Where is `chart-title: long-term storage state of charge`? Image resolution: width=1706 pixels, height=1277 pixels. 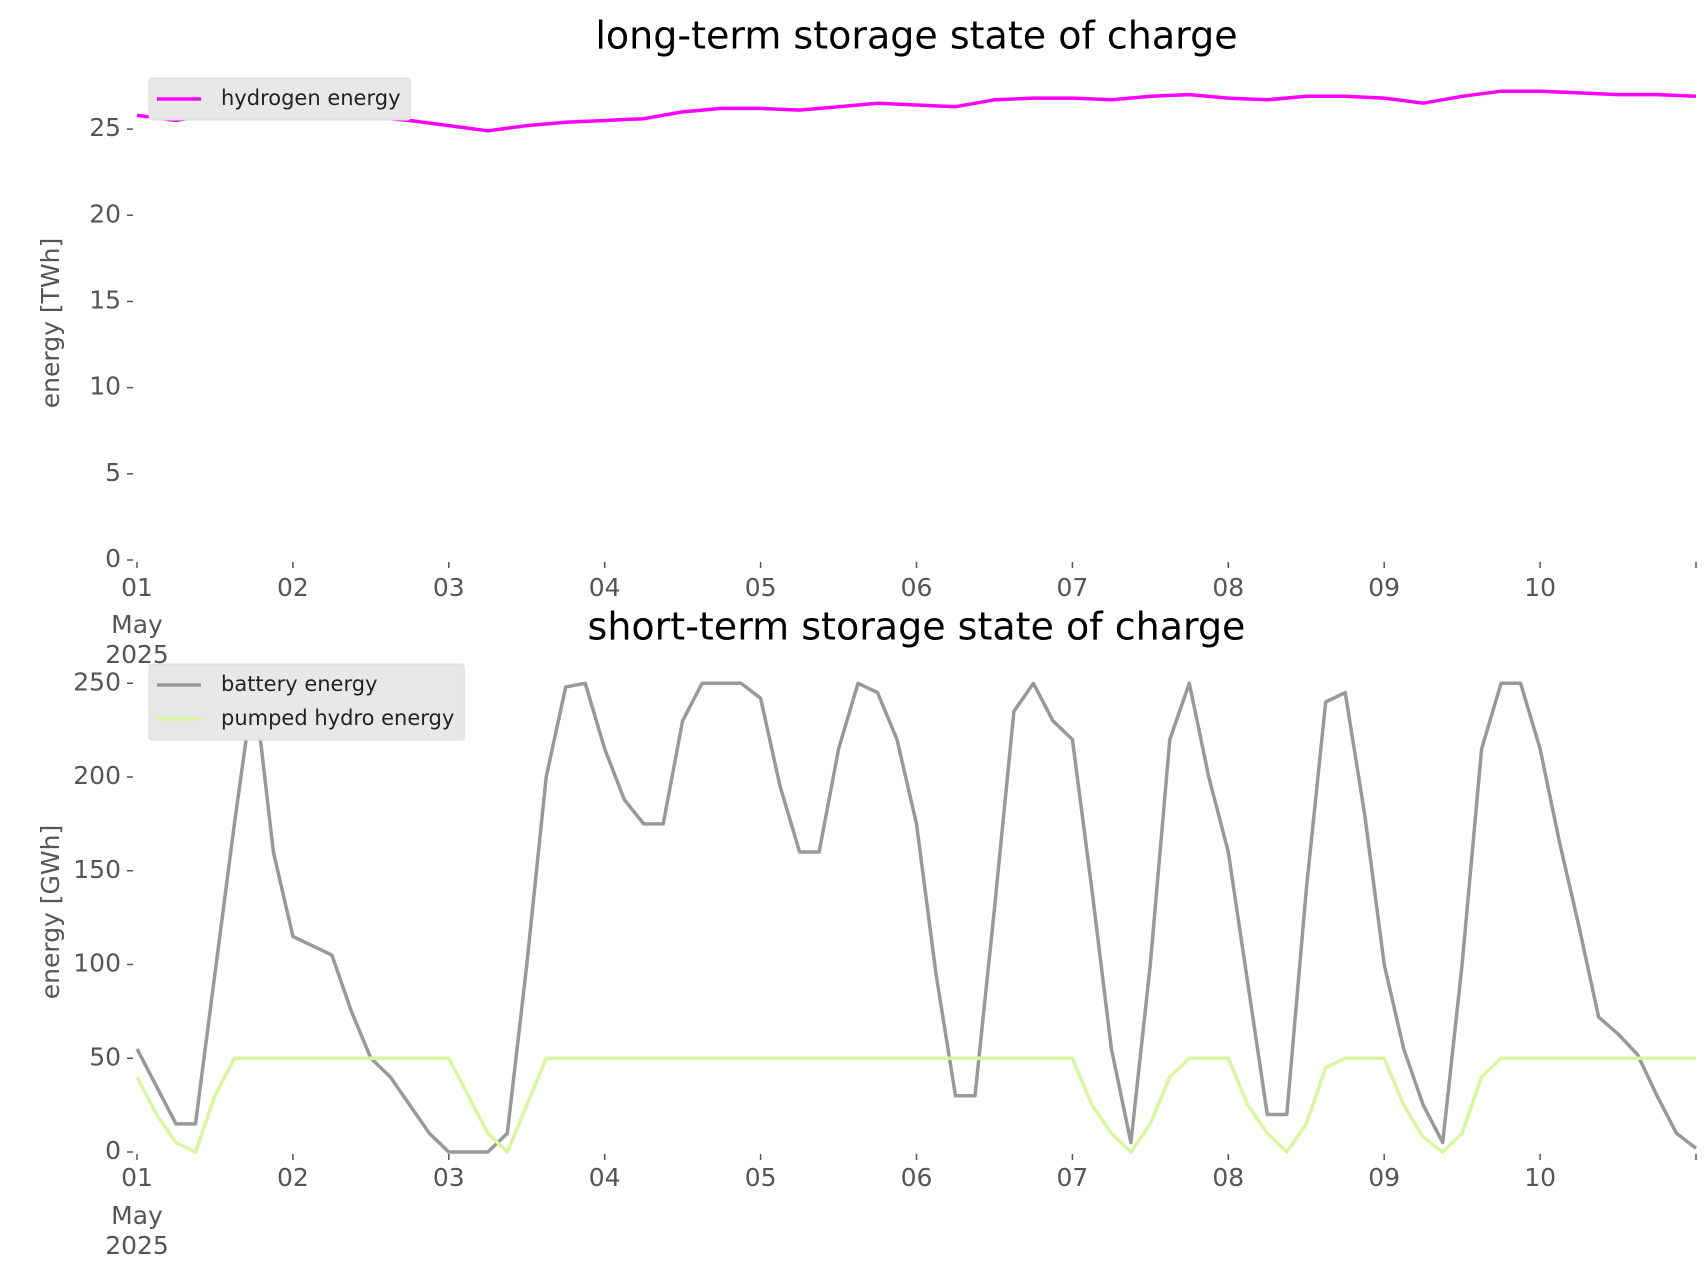 chart-title: long-term storage state of charge is located at coordinates (916, 36).